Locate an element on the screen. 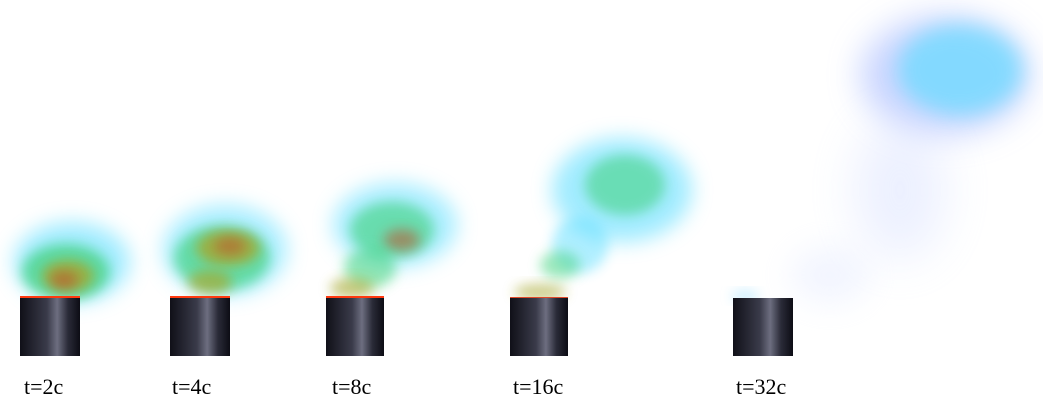  frame-label-t8: t=8c is located at coordinates (352, 386).